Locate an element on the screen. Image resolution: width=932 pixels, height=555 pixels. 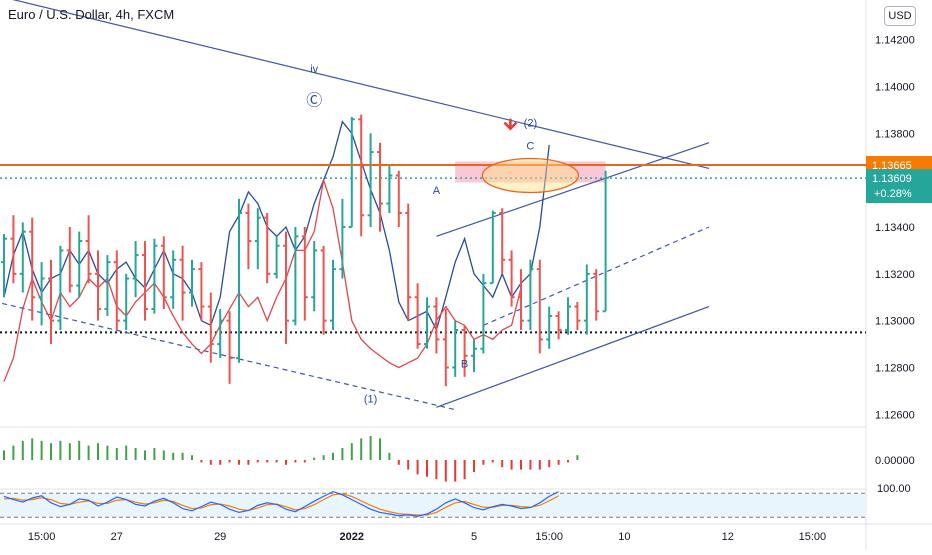
price-tick-label: 1.13400 is located at coordinates (895, 228).